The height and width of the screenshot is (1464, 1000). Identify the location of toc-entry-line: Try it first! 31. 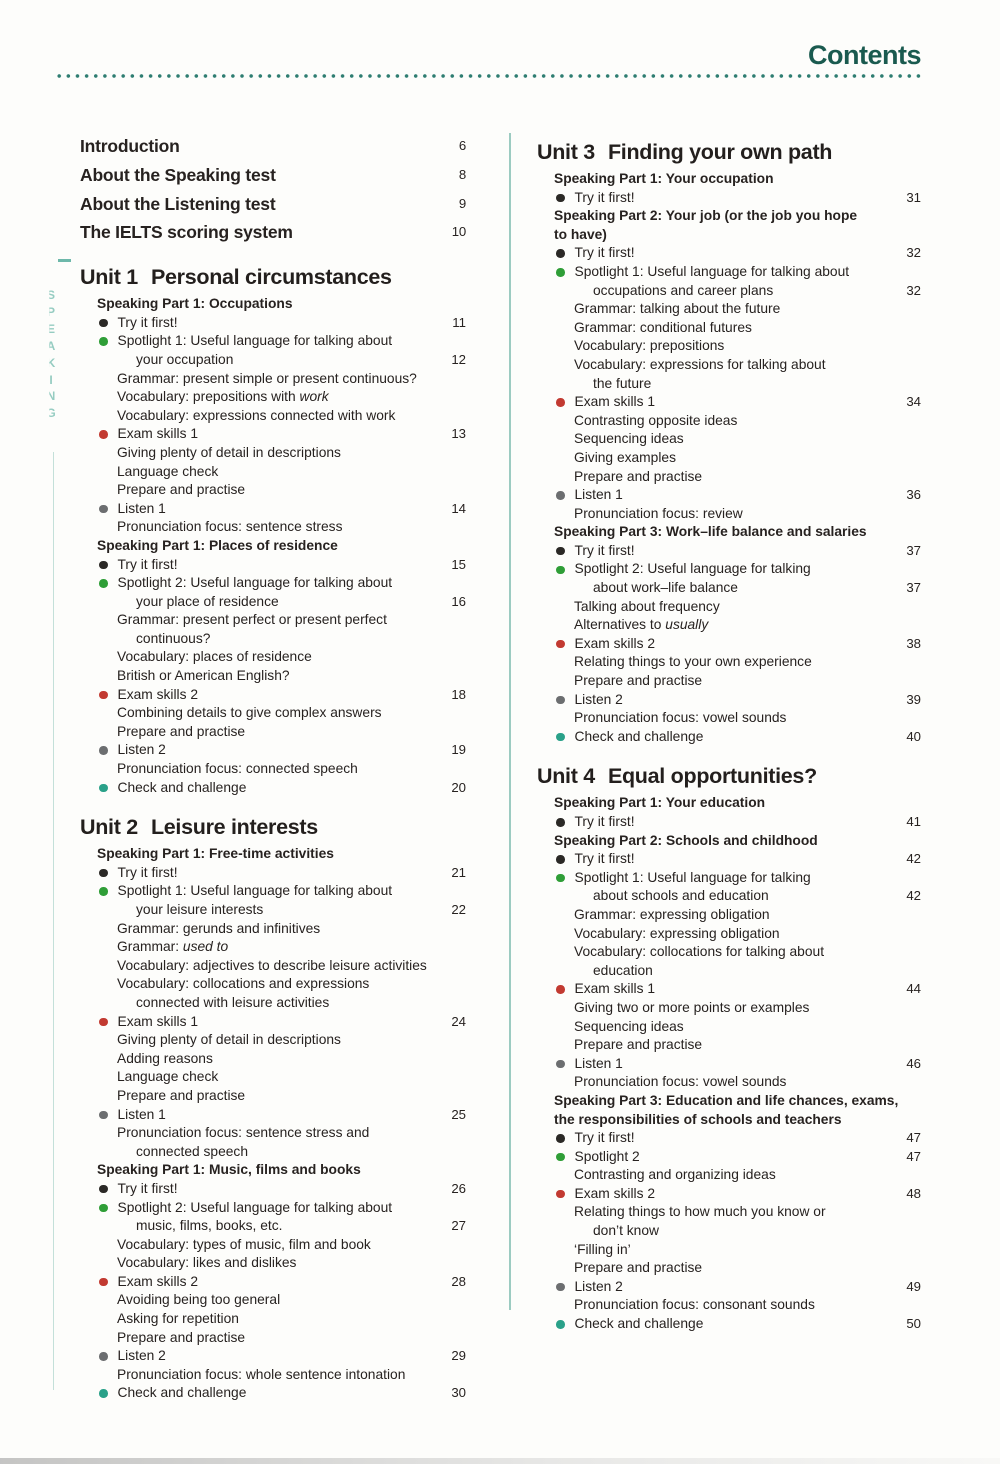
(729, 198).